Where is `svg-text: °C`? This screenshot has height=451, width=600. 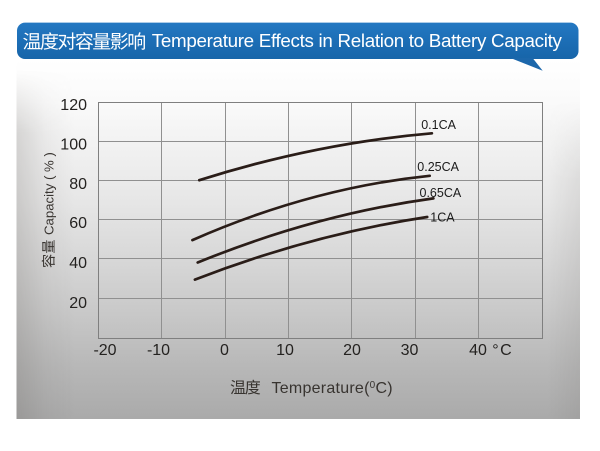
svg-text: °C is located at coordinates (502, 350).